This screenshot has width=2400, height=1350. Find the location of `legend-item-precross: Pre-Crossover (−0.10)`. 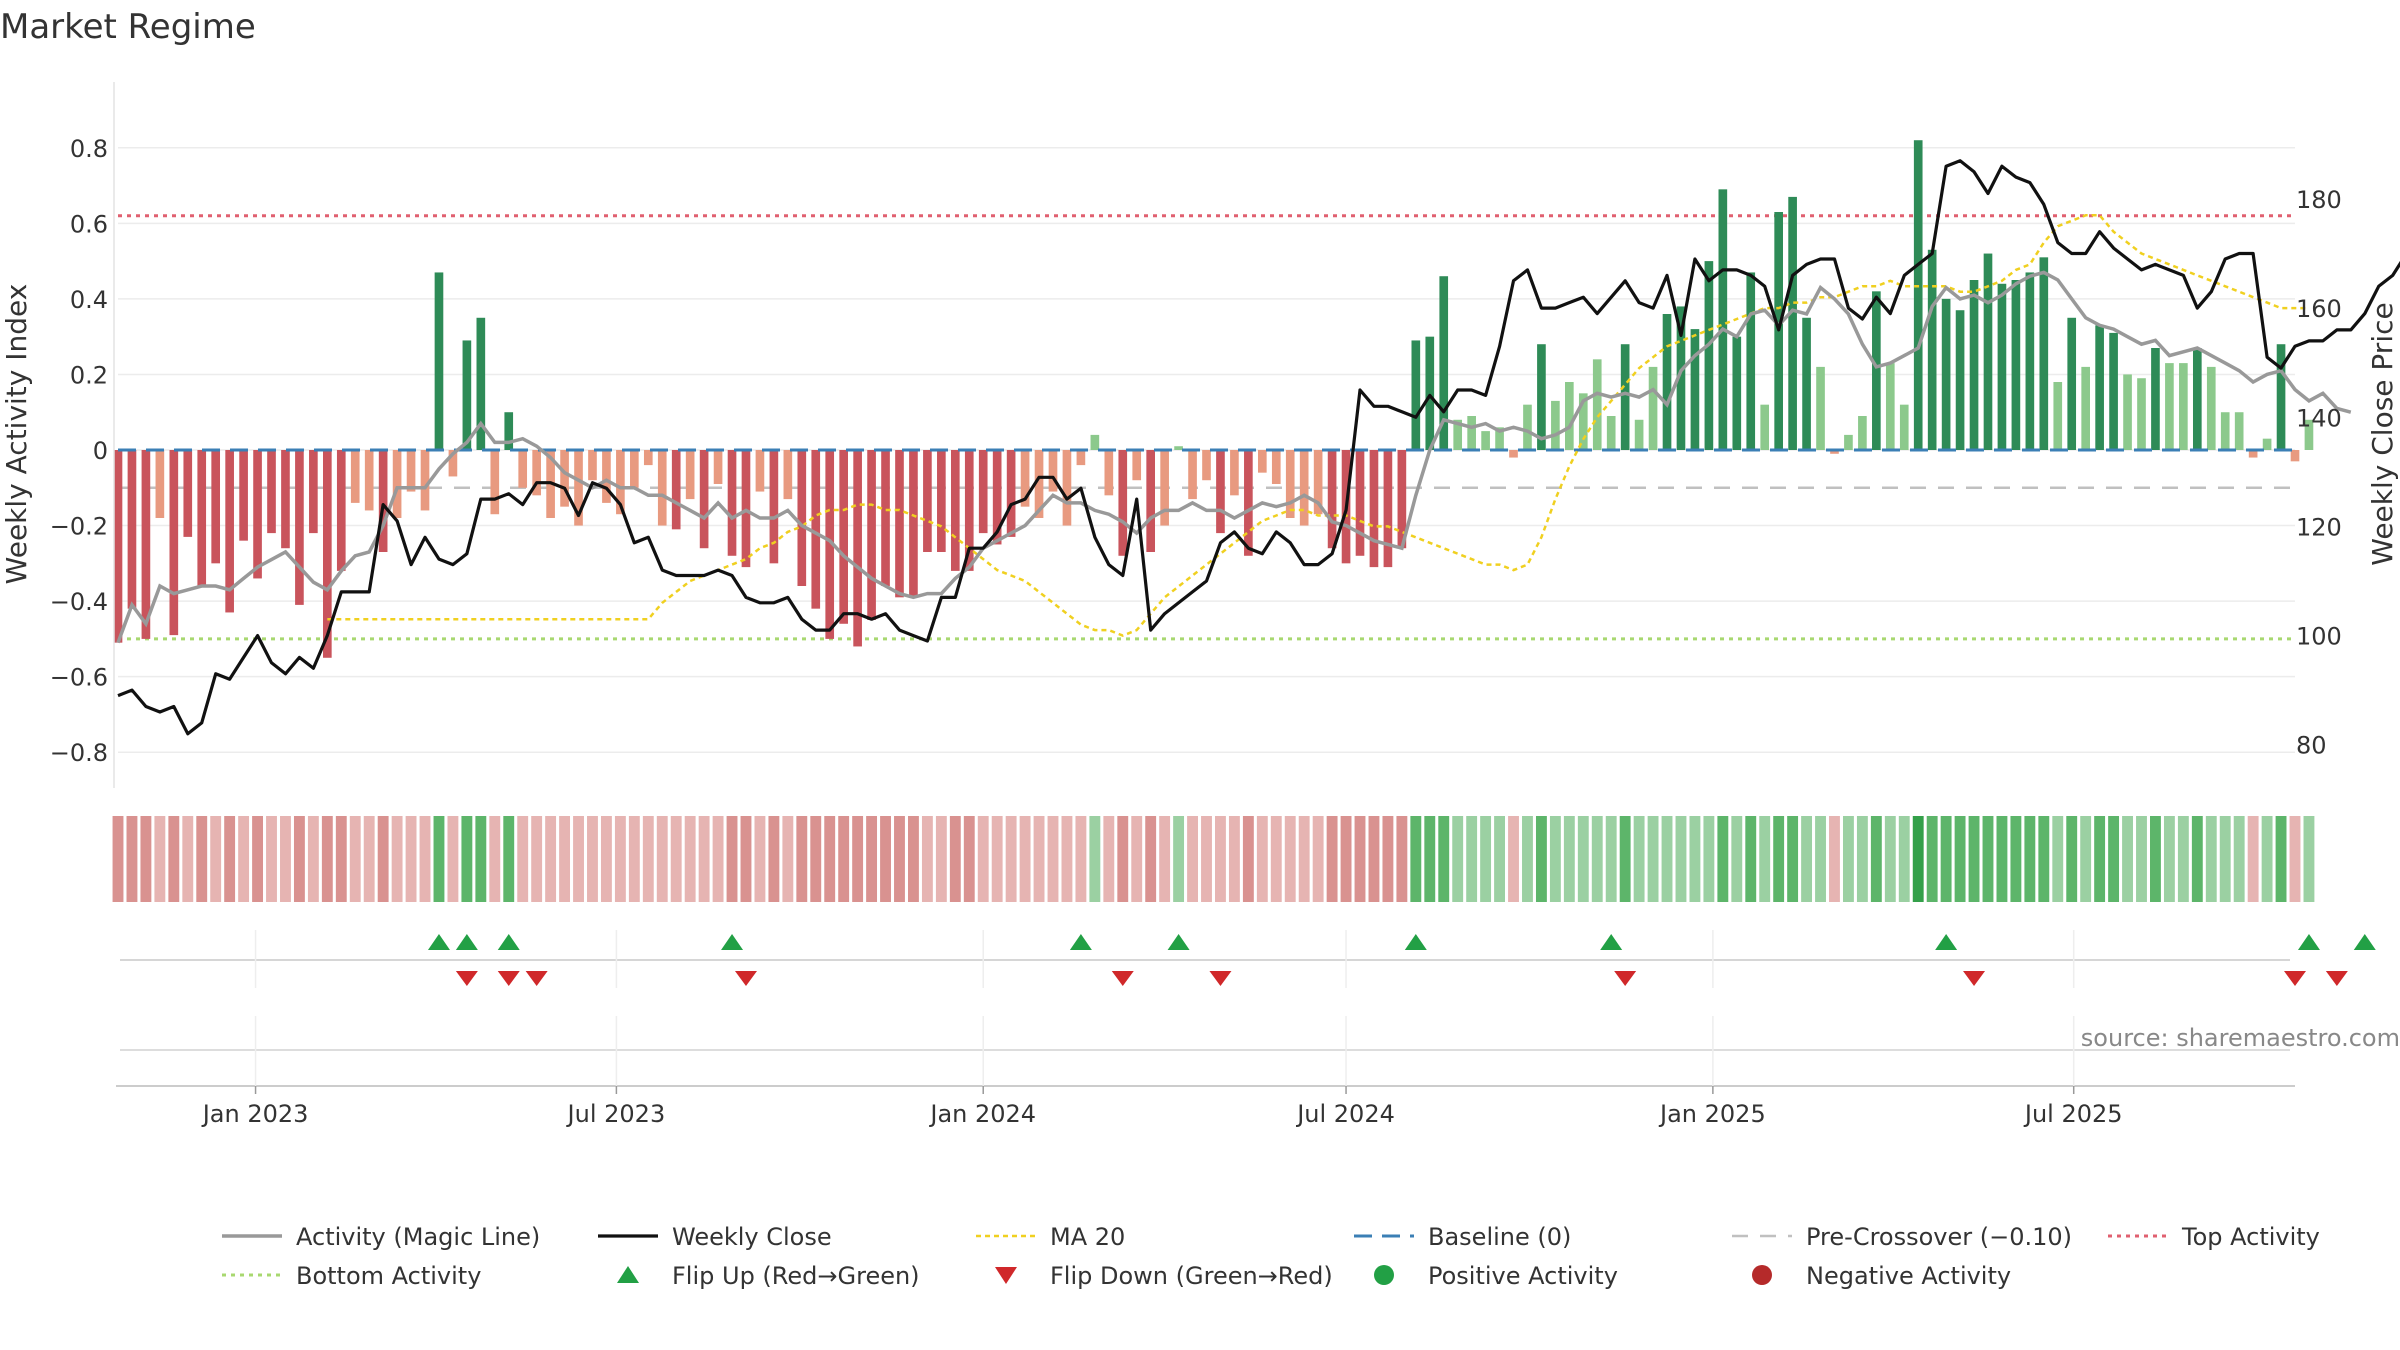

legend-item-precross: Pre-Crossover (−0.10) is located at coordinates (1902, 1237).